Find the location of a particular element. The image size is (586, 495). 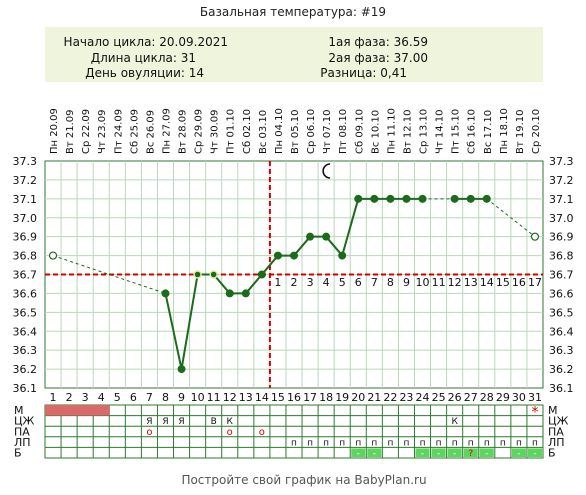

y-tick-left: 36.7 is located at coordinates (25, 275).